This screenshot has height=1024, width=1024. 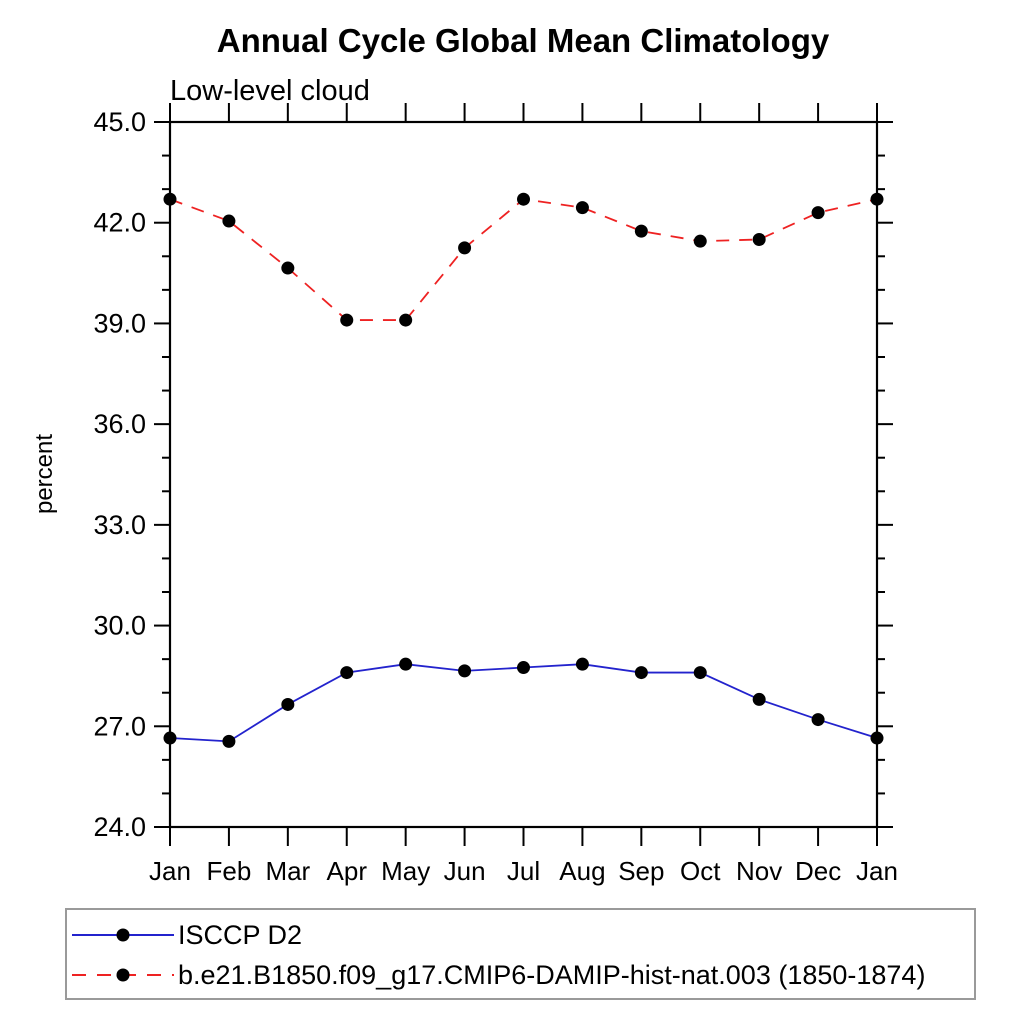 What do you see at coordinates (582, 871) in the screenshot?
I see `x-tick-label: Aug` at bounding box center [582, 871].